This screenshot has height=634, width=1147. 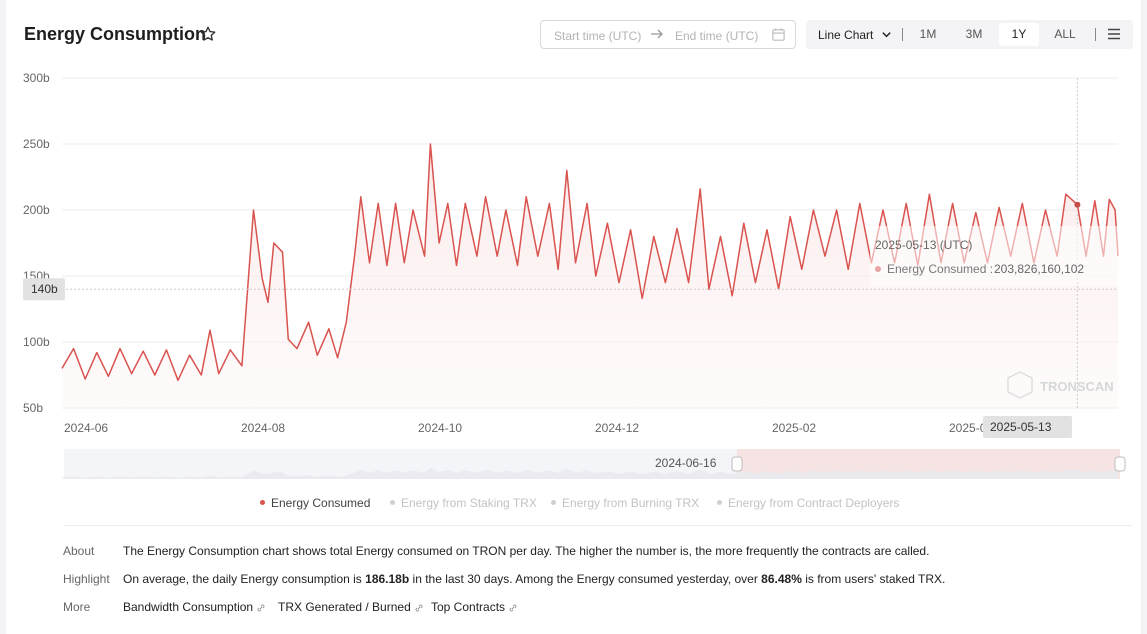 I want to click on link-label: TRX Generated / Burned, so click(x=344, y=607).